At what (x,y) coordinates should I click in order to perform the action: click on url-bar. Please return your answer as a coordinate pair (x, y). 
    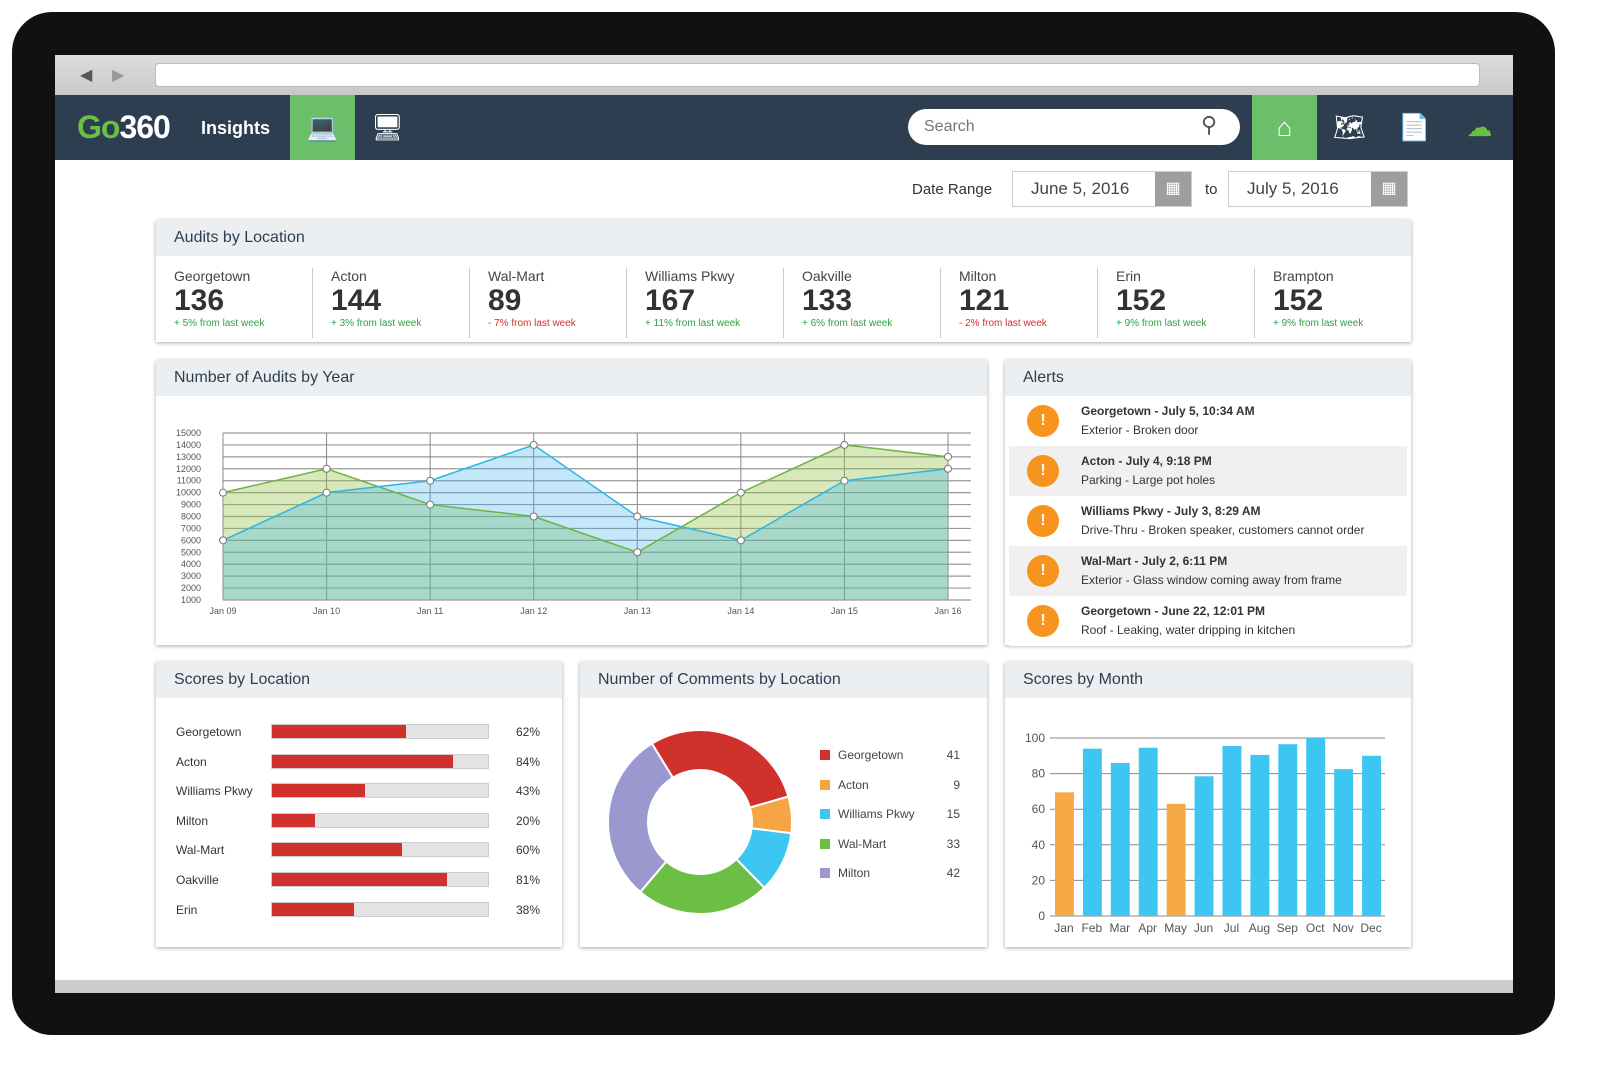
    Looking at the image, I should click on (817, 75).